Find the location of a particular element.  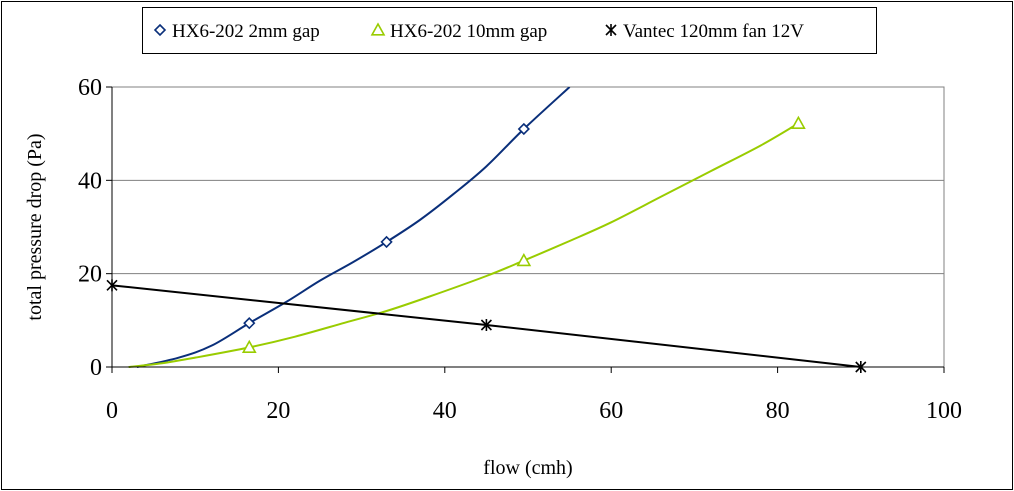

series-markers is located at coordinates (386, 226).